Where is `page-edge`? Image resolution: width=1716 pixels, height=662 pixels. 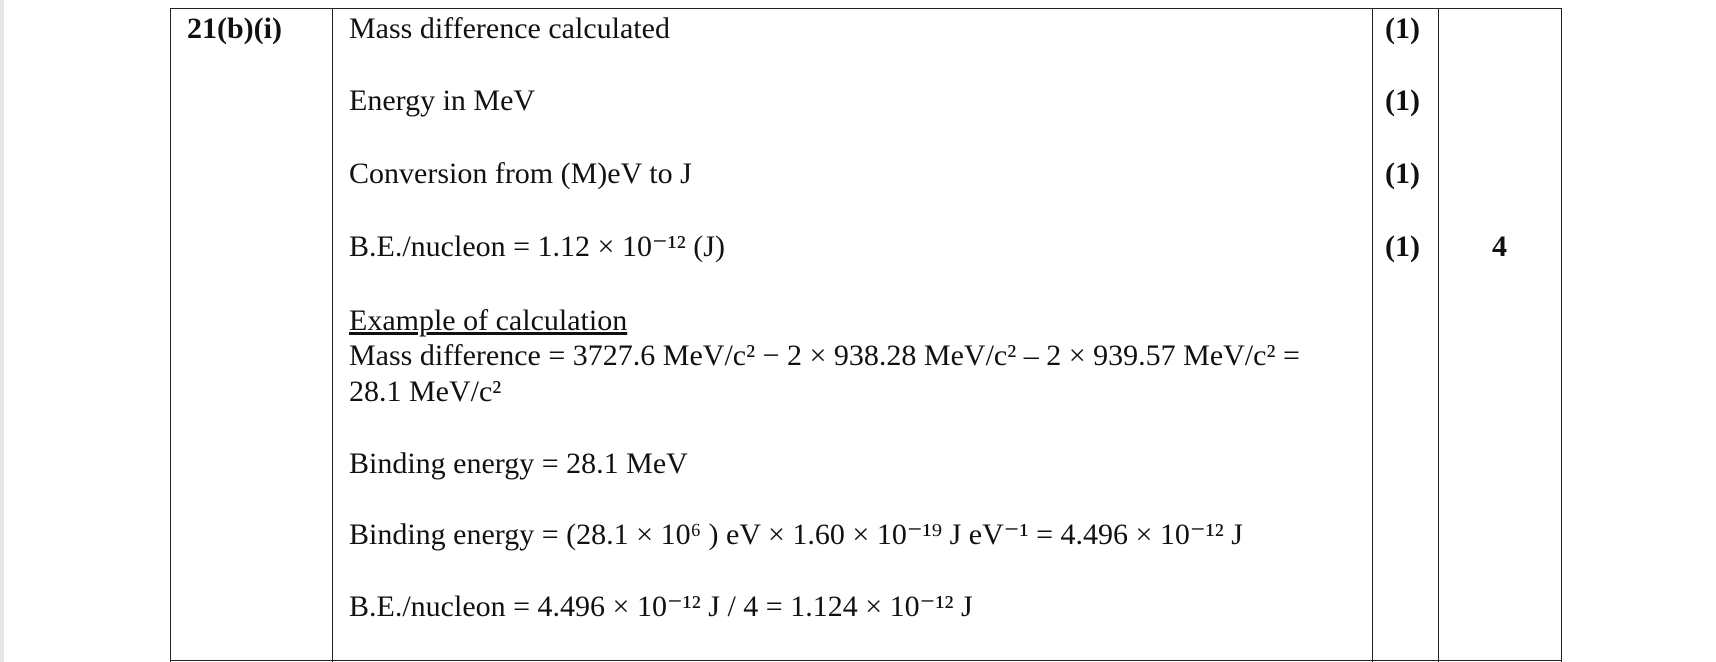 page-edge is located at coordinates (2, 331).